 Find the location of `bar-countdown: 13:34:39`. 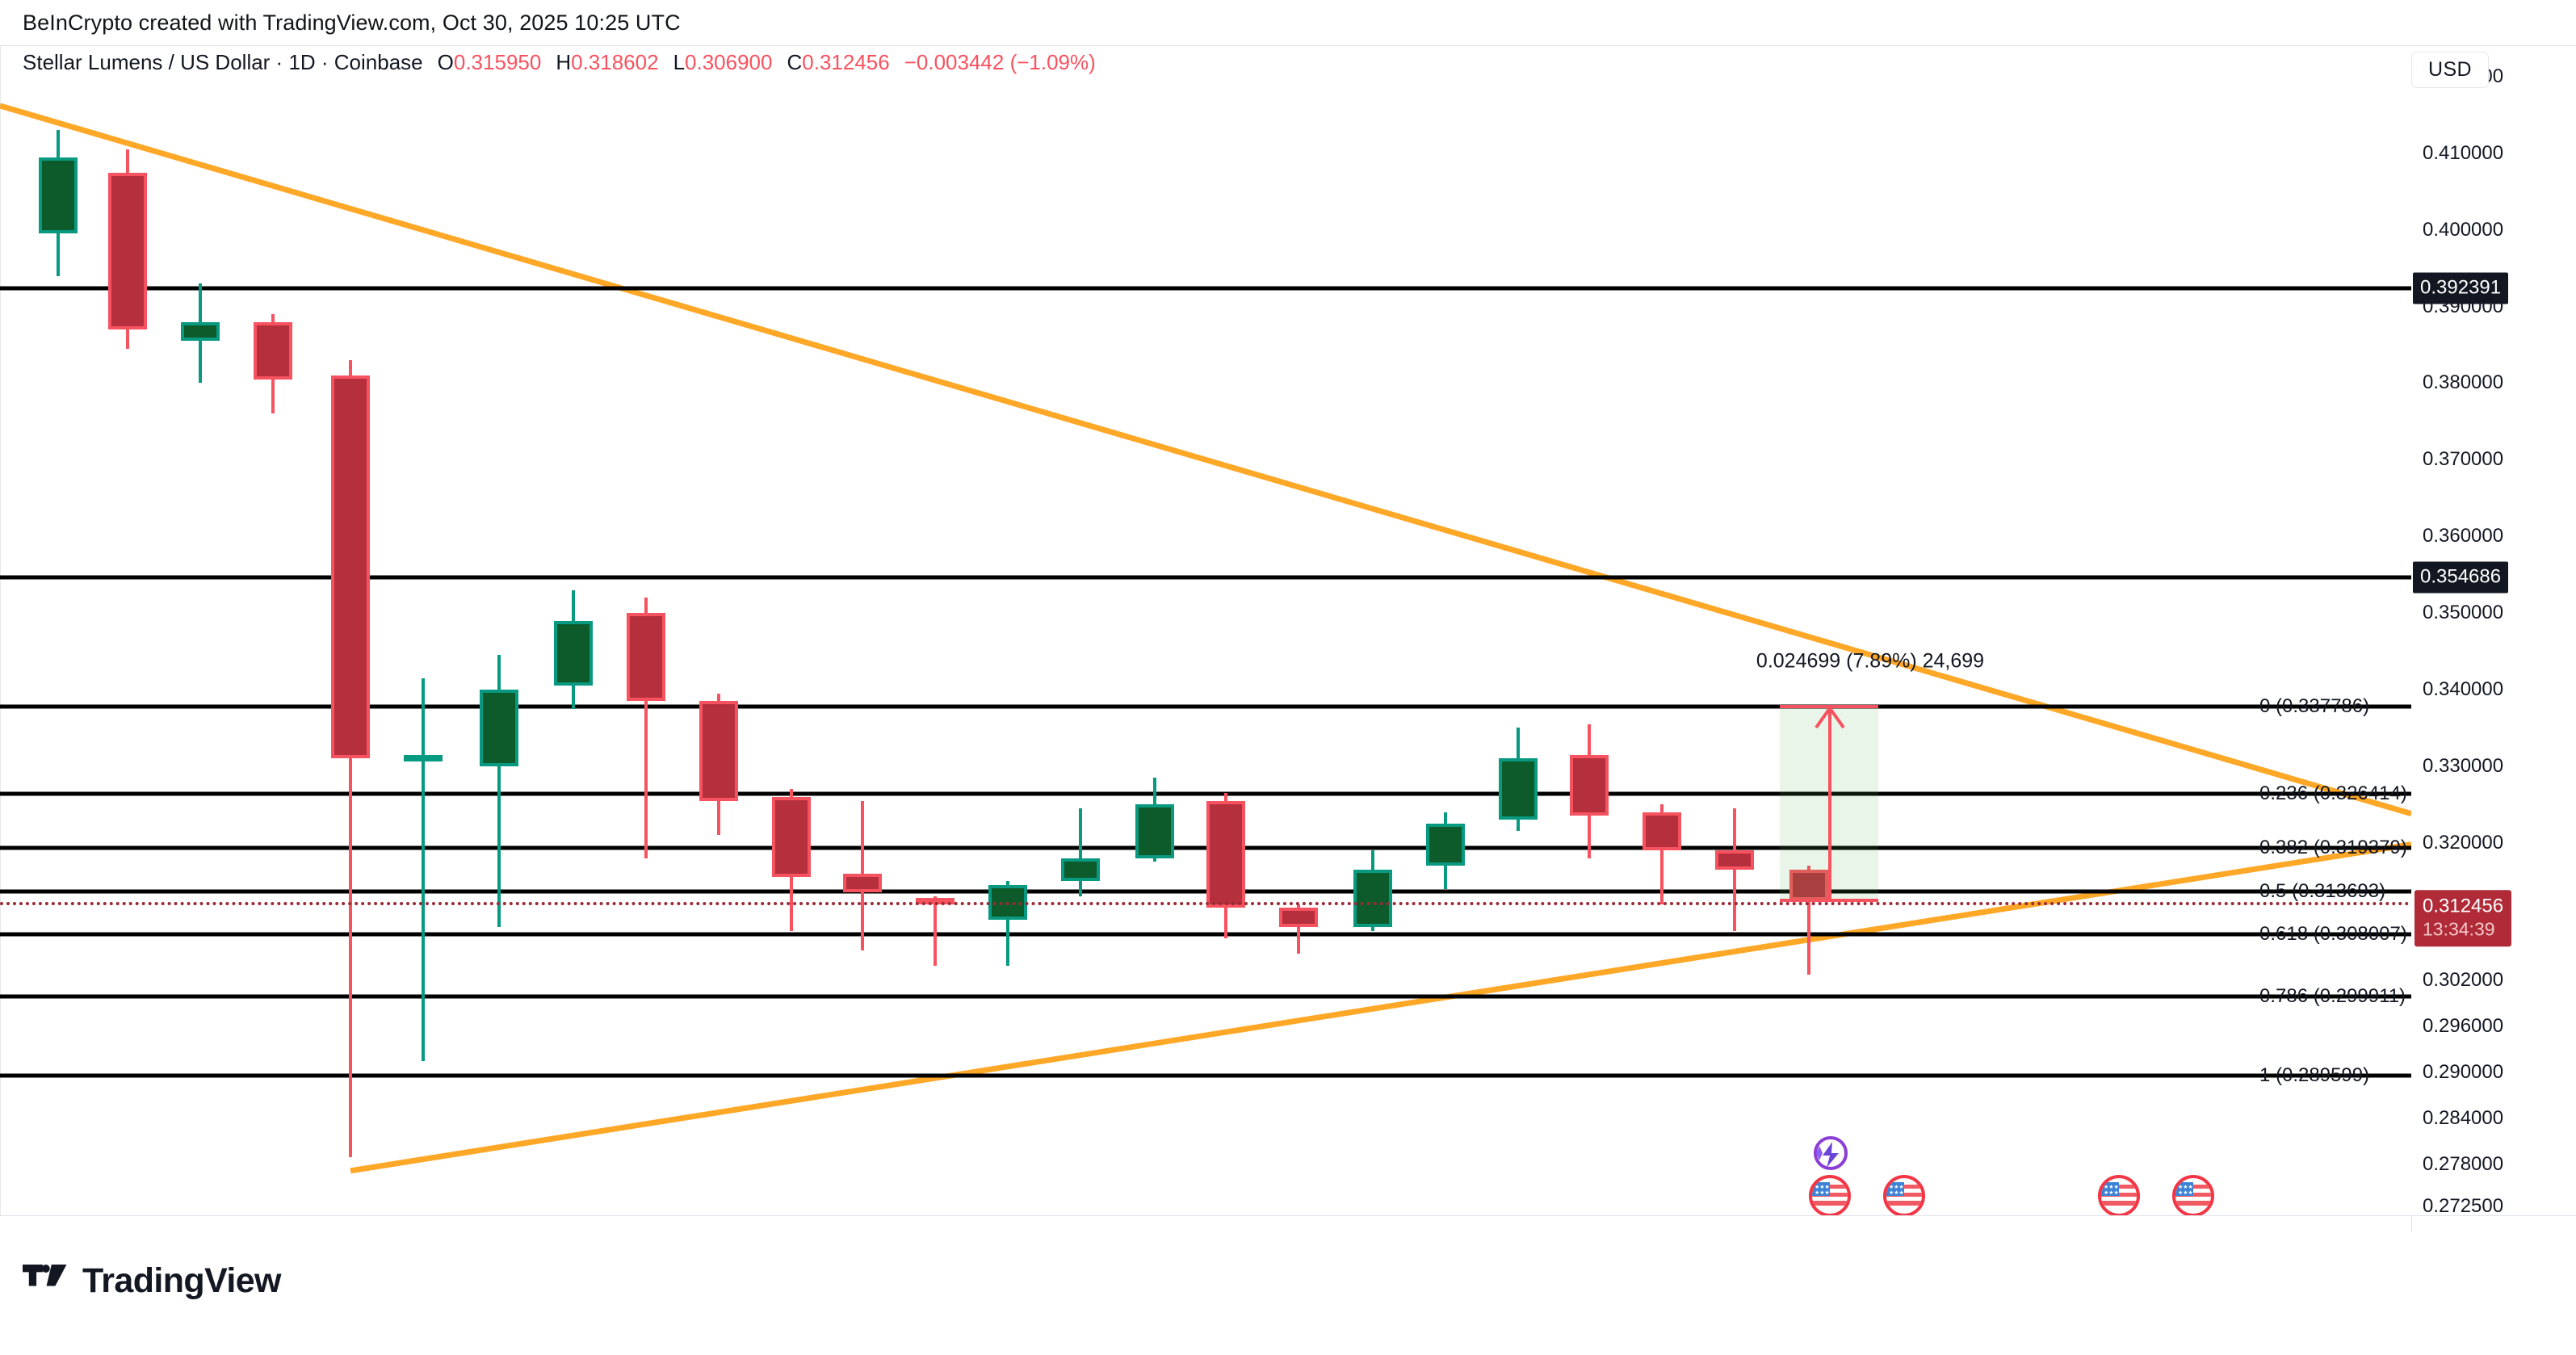

bar-countdown: 13:34:39 is located at coordinates (2459, 928).